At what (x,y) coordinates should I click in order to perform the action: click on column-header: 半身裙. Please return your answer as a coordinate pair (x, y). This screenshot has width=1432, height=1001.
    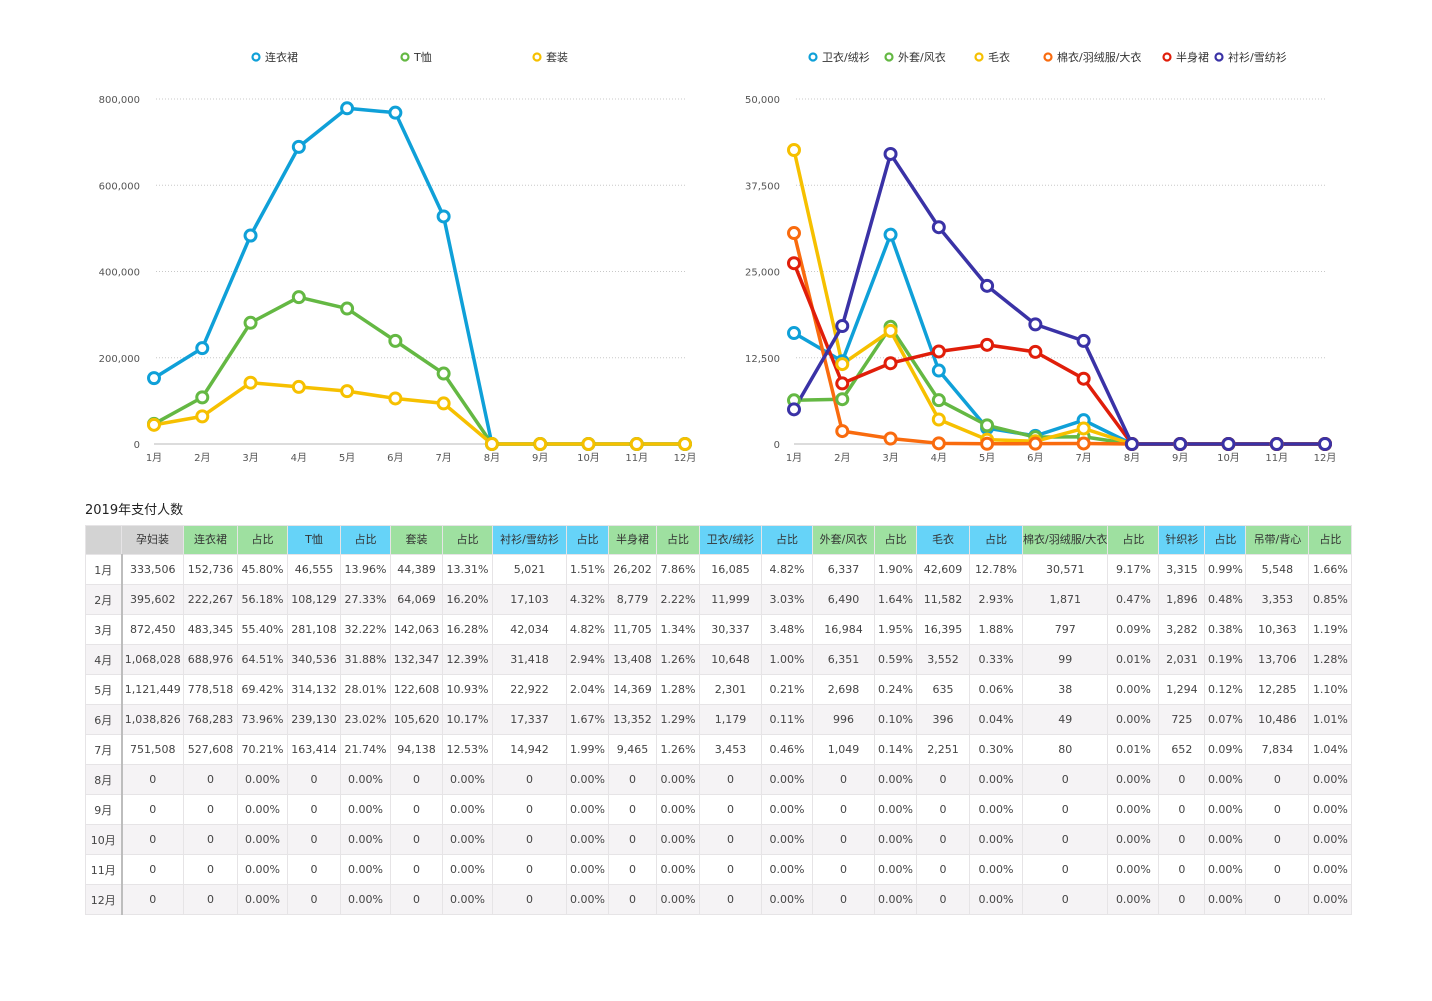
    Looking at the image, I should click on (632, 540).